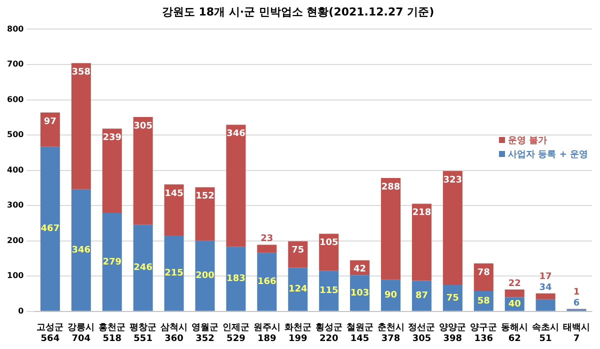 The height and width of the screenshot is (349, 600). I want to click on total-label: 62, so click(514, 339).